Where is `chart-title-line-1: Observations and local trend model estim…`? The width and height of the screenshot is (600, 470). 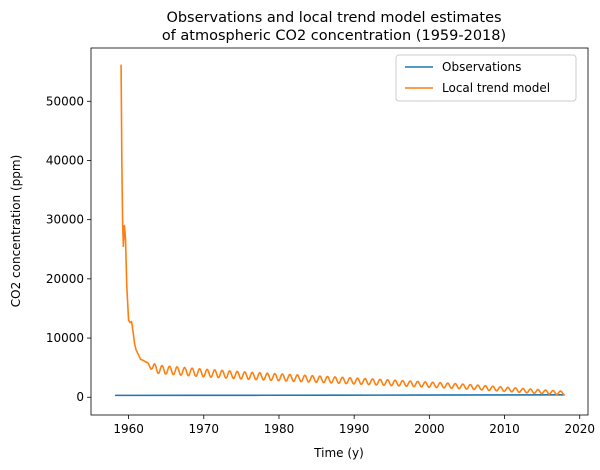
chart-title-line-1: Observations and local trend model estim… is located at coordinates (333, 18).